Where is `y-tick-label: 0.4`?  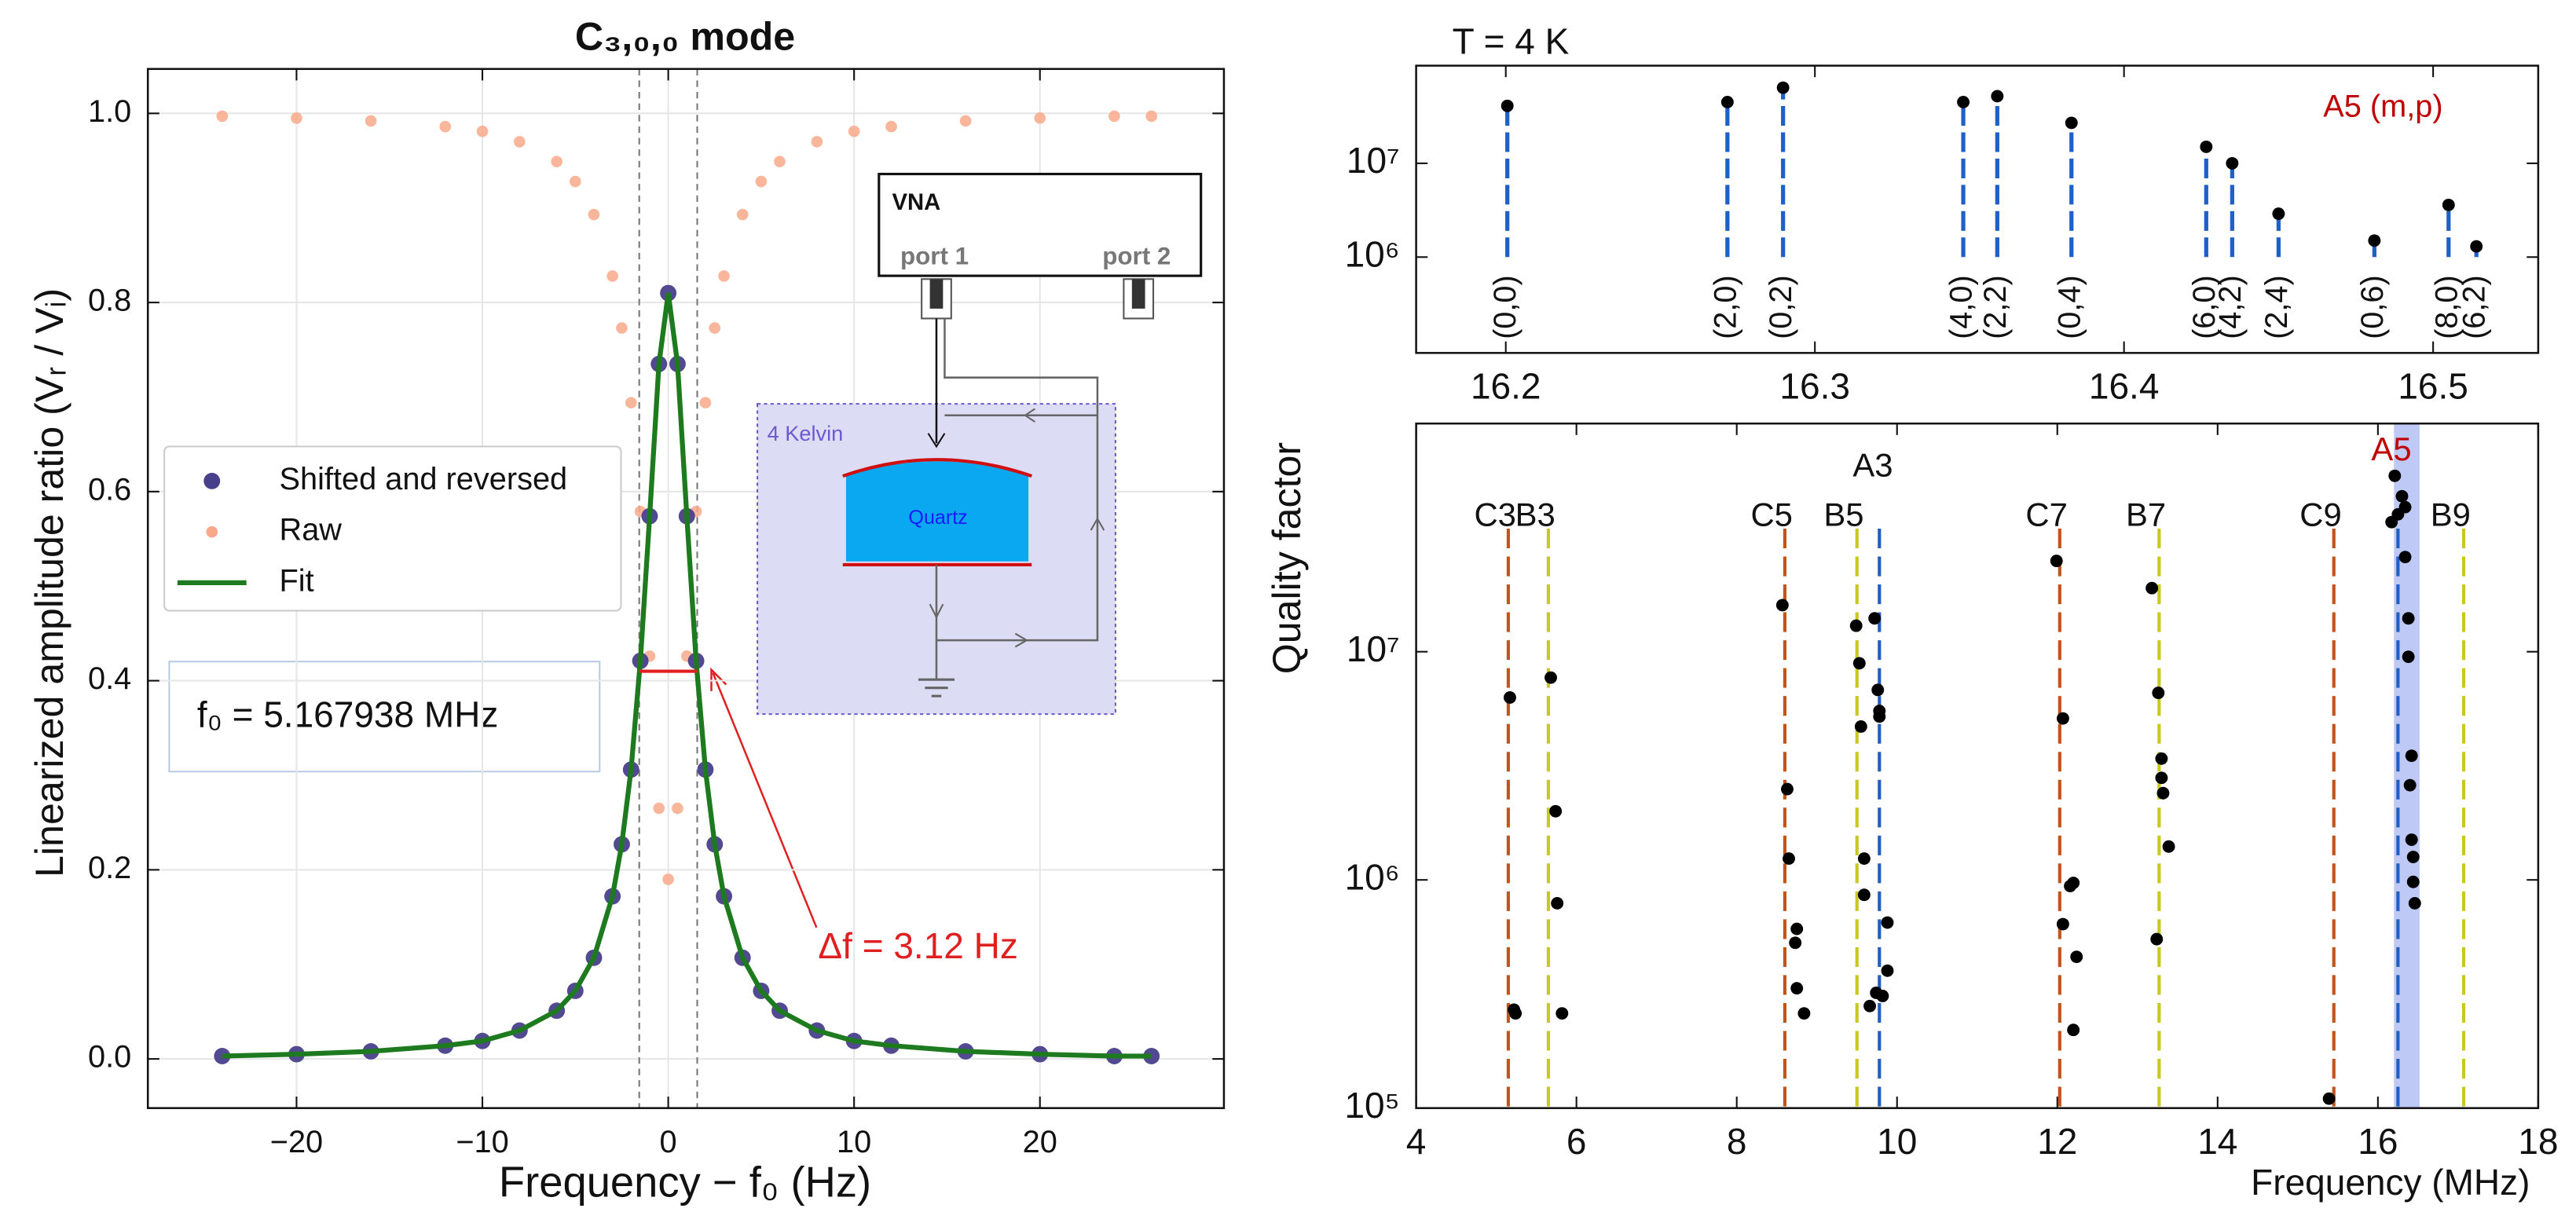 y-tick-label: 0.4 is located at coordinates (109, 678).